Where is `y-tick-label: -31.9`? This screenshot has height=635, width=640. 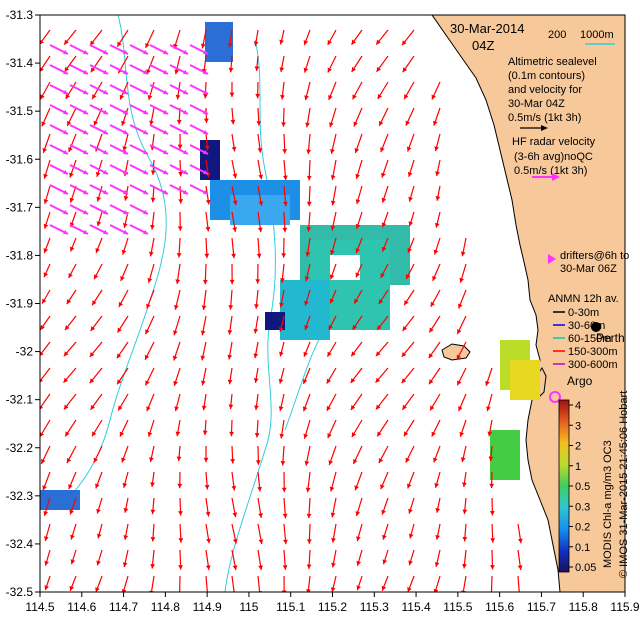 y-tick-label: -31.9 is located at coordinates (20, 304).